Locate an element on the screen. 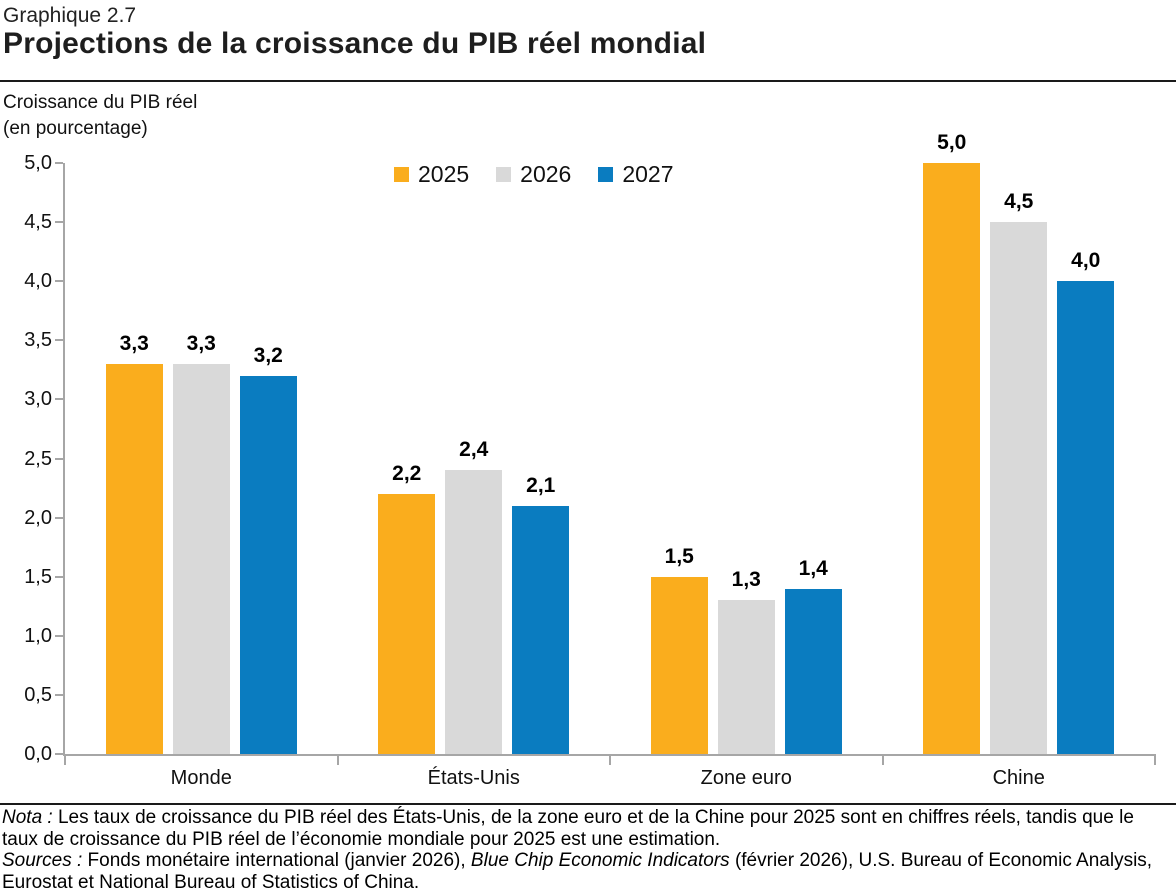 Image resolution: width=1176 pixels, height=888 pixels. bar-2025--tats-unis is located at coordinates (407, 623).